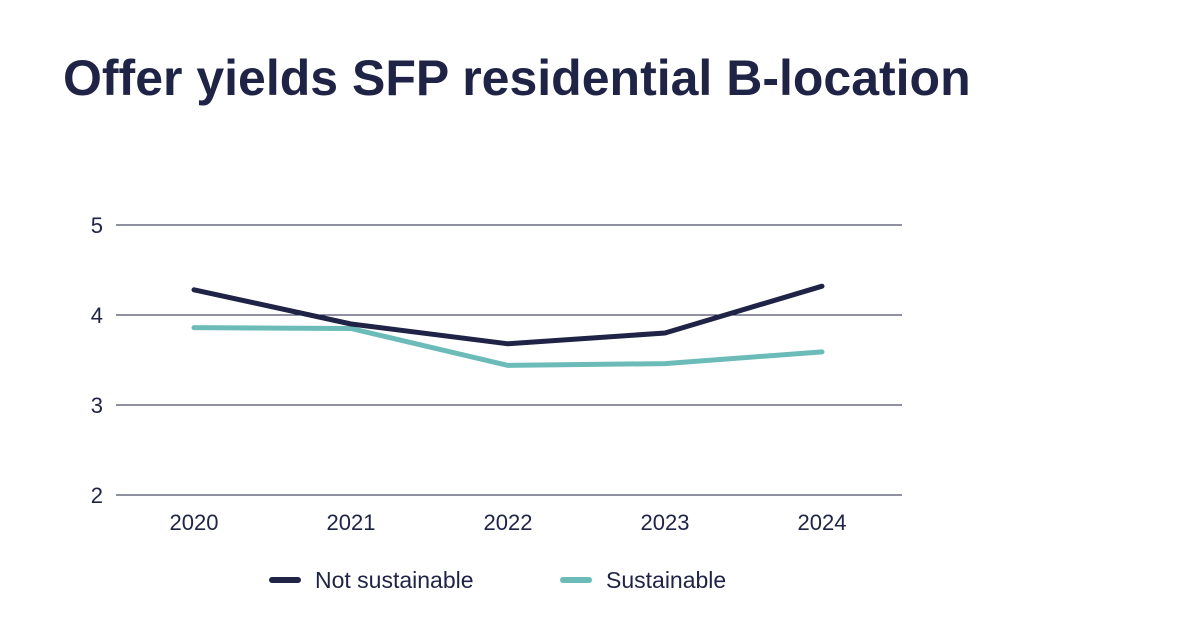  What do you see at coordinates (97, 405) in the screenshot?
I see `y-tick-label: 3` at bounding box center [97, 405].